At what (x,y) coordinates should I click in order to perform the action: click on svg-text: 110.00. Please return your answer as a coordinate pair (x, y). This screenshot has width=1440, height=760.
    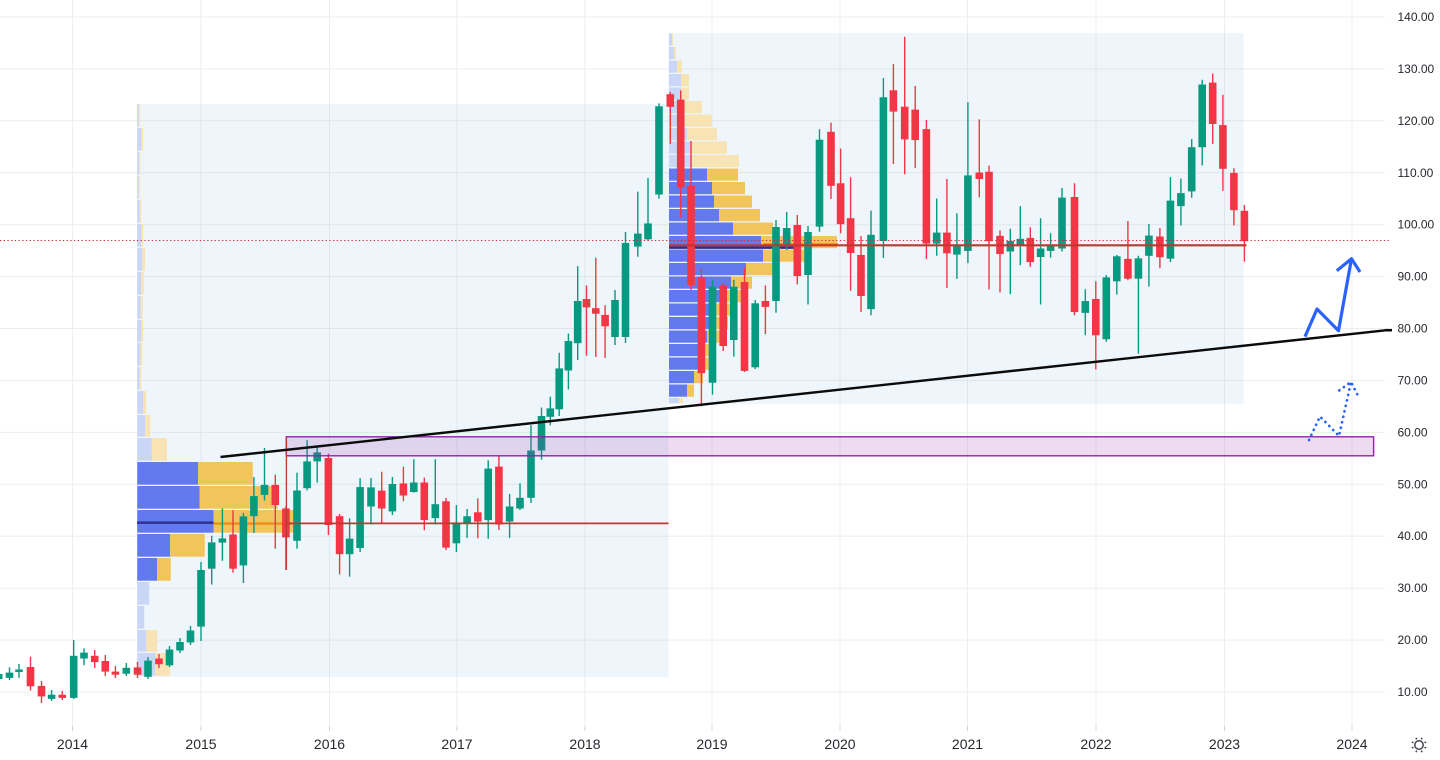
    Looking at the image, I should click on (1416, 173).